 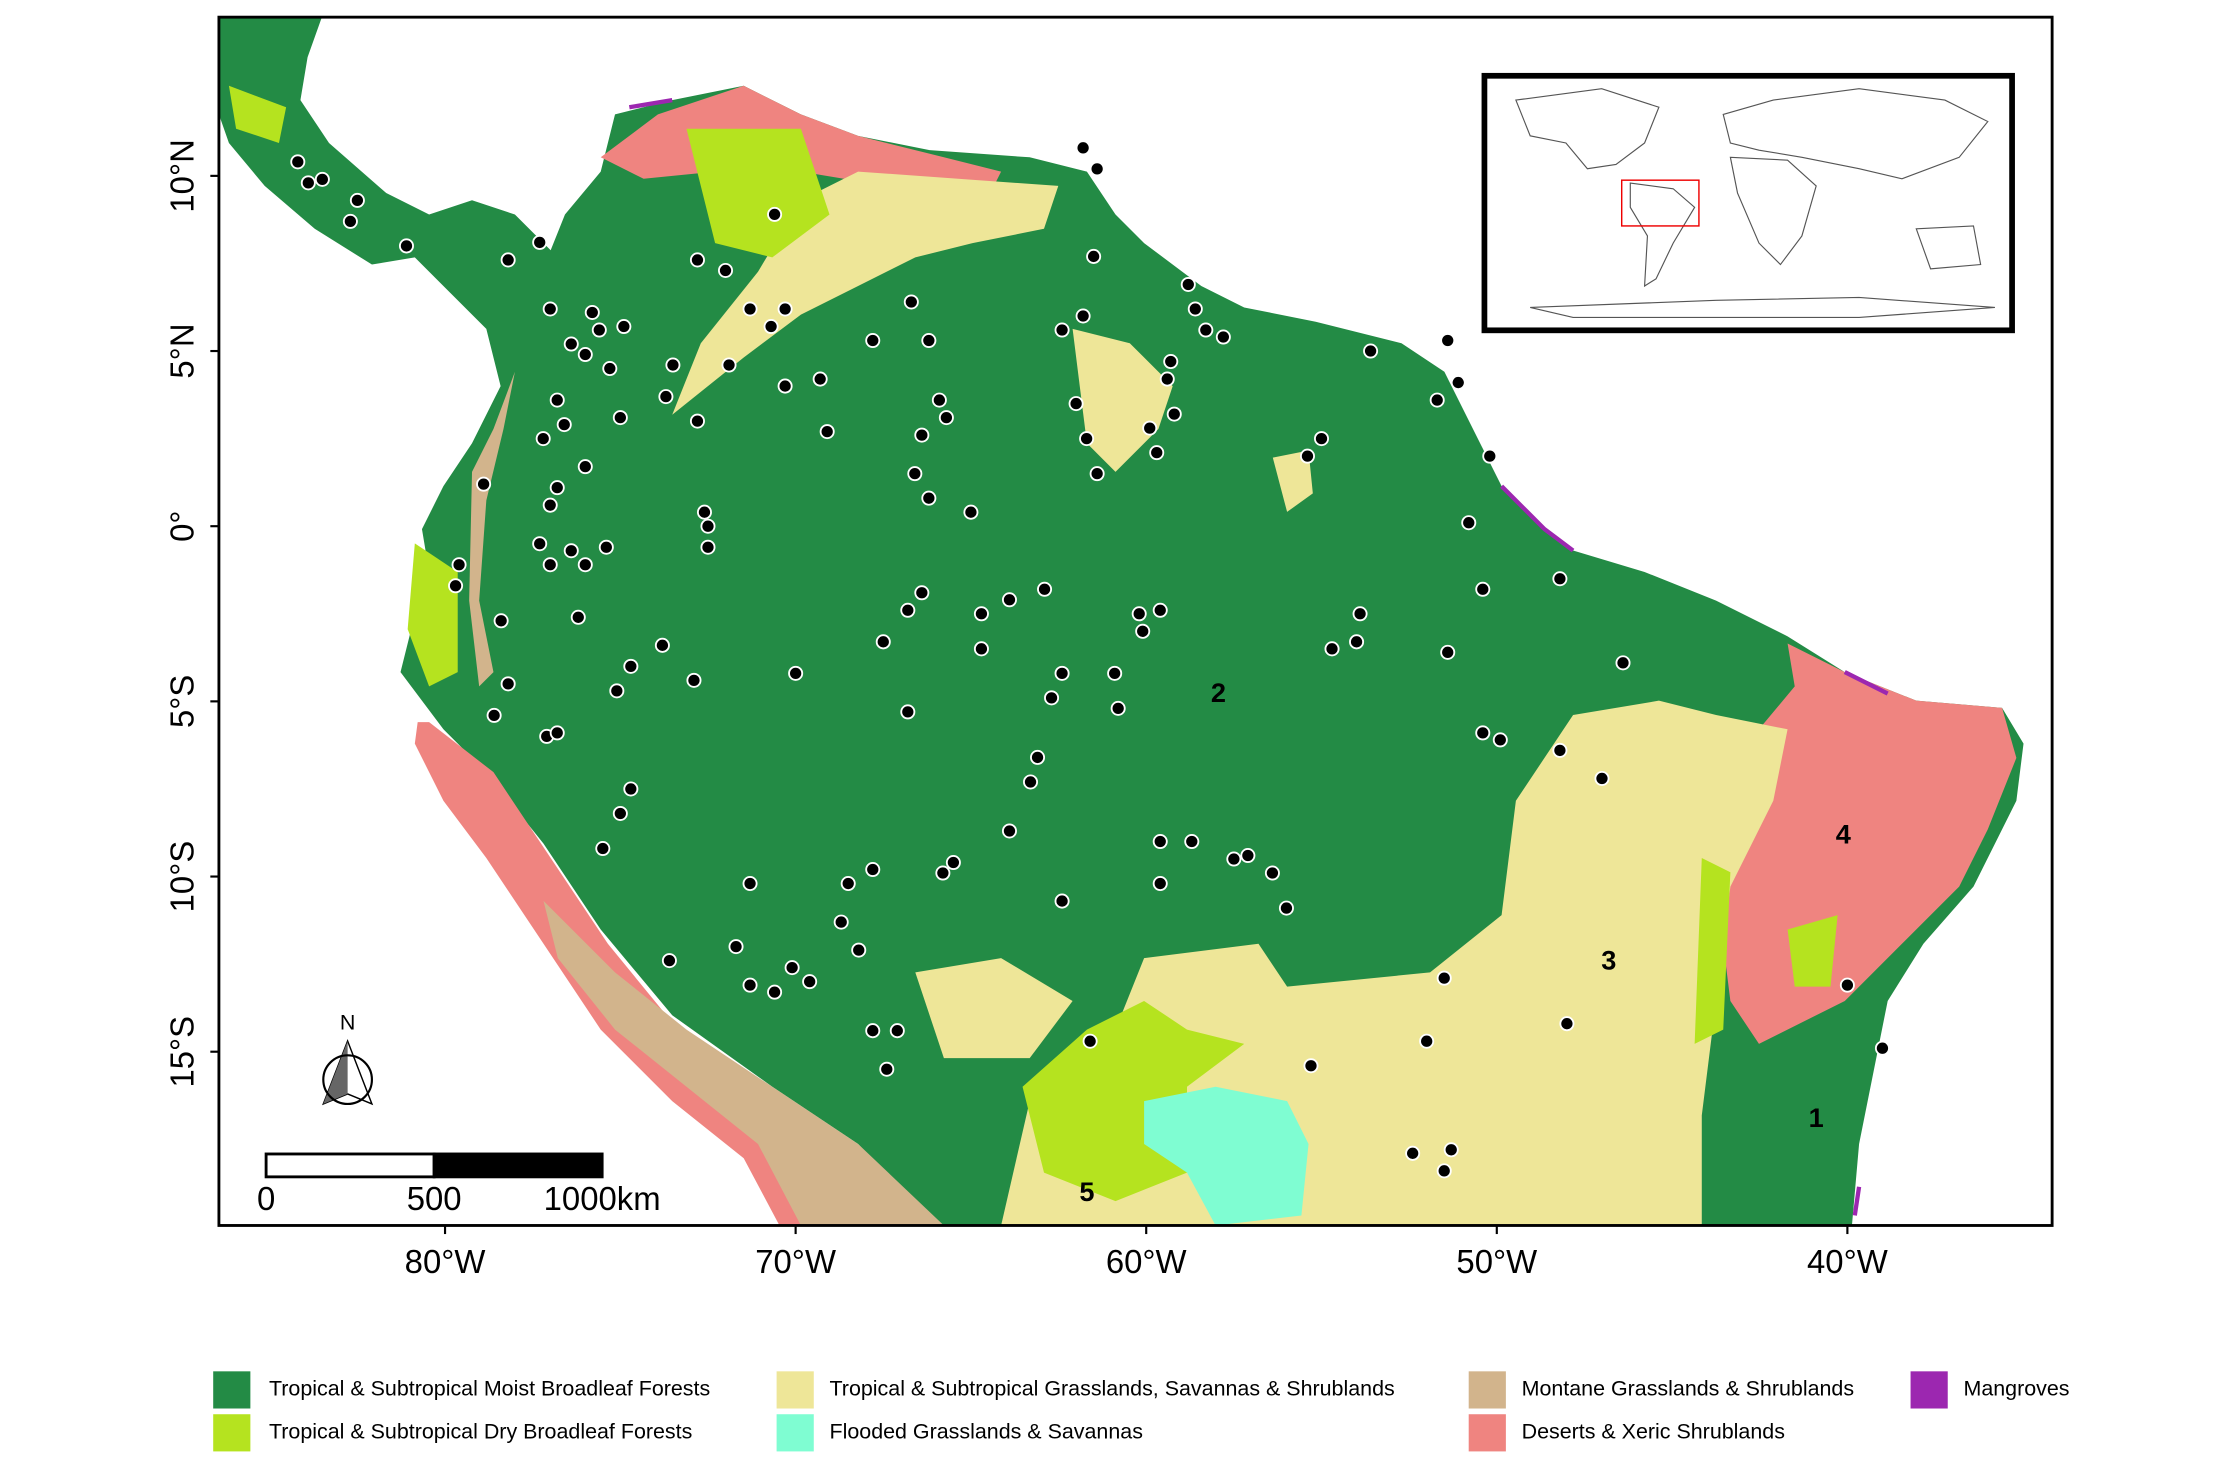 I want to click on inset-extent, so click(x=1660, y=203).